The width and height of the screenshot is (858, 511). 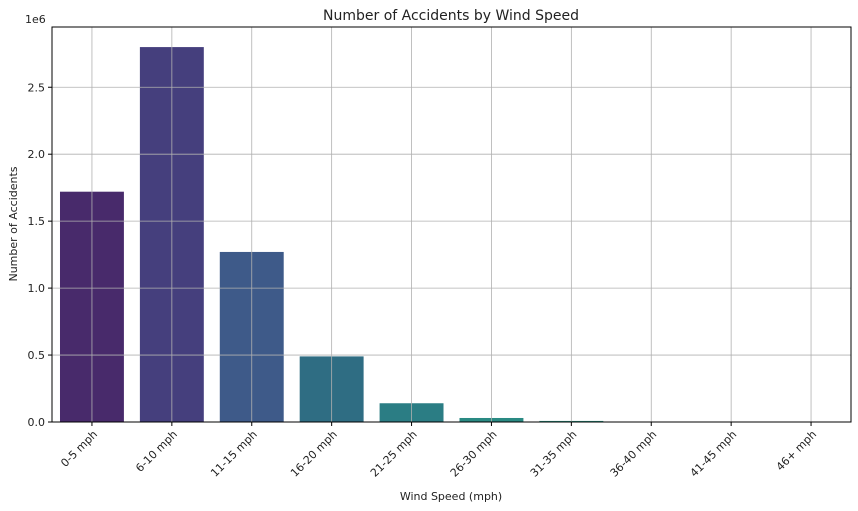 I want to click on x-tick-label: 11-15 mph, so click(x=234, y=454).